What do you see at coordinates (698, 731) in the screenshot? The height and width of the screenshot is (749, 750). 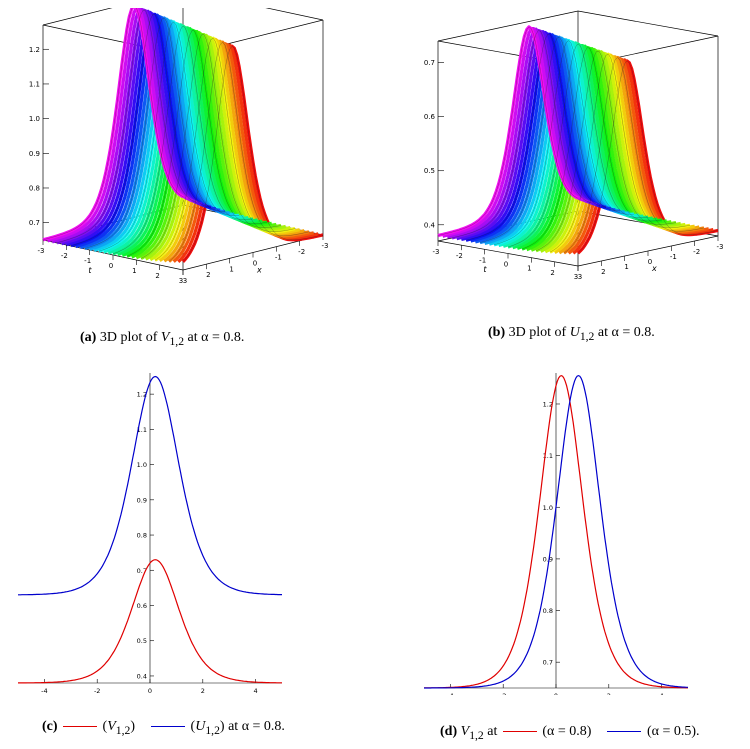 I see `caption-d-end: .` at bounding box center [698, 731].